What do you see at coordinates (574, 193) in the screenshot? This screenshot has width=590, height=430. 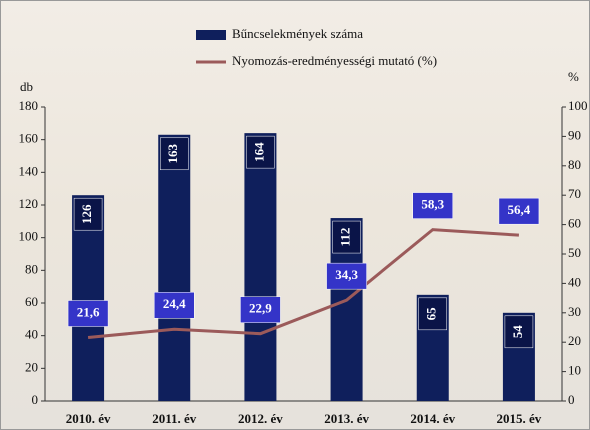 I see `y2-tick-label: 70` at bounding box center [574, 193].